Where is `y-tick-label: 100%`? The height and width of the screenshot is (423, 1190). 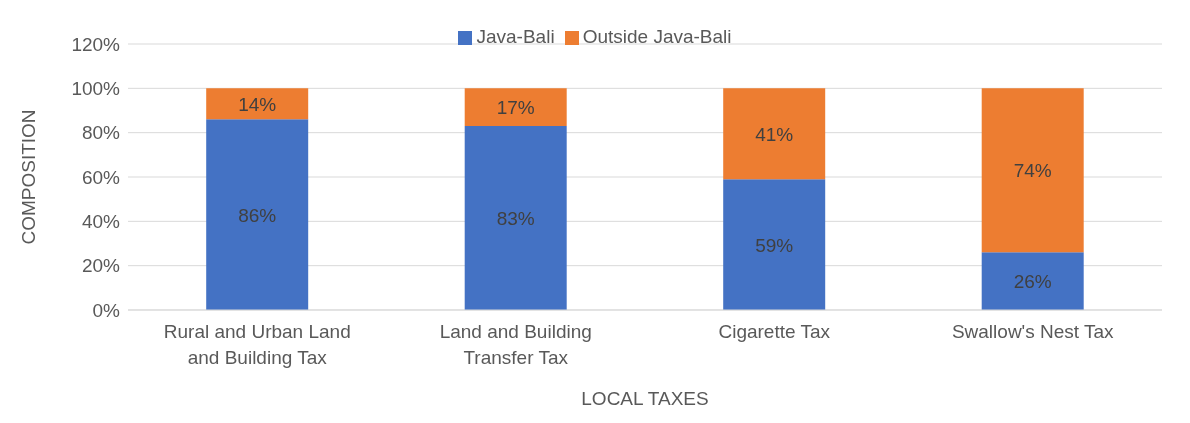 y-tick-label: 100% is located at coordinates (96, 89).